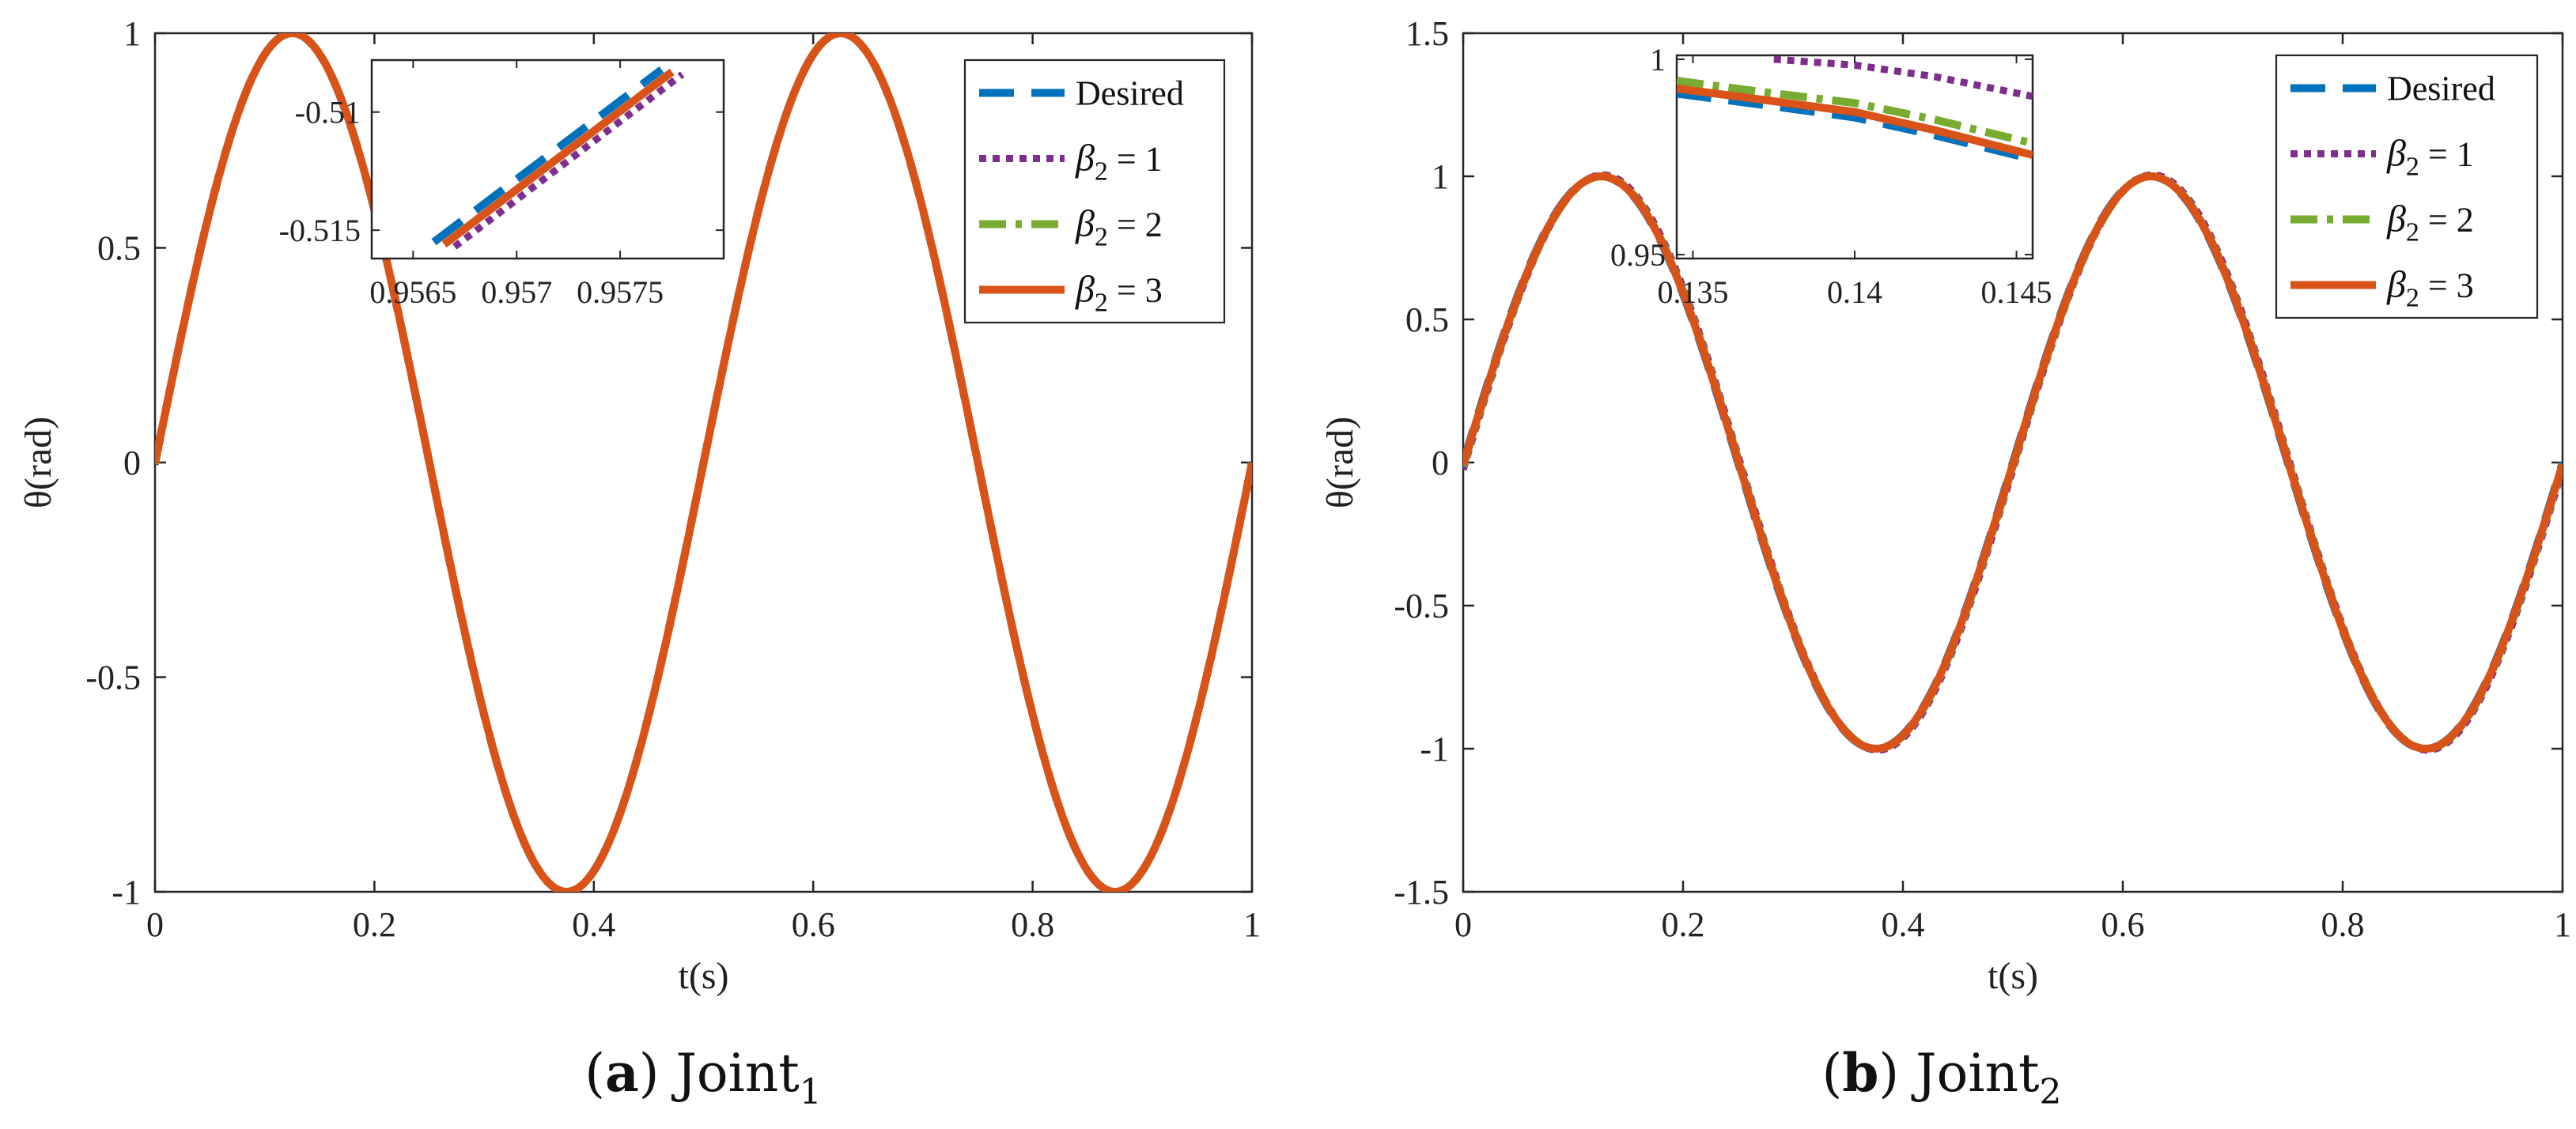  Describe the element at coordinates (621, 292) in the screenshot. I see `inset-x-tick-label: 0.9575` at that location.